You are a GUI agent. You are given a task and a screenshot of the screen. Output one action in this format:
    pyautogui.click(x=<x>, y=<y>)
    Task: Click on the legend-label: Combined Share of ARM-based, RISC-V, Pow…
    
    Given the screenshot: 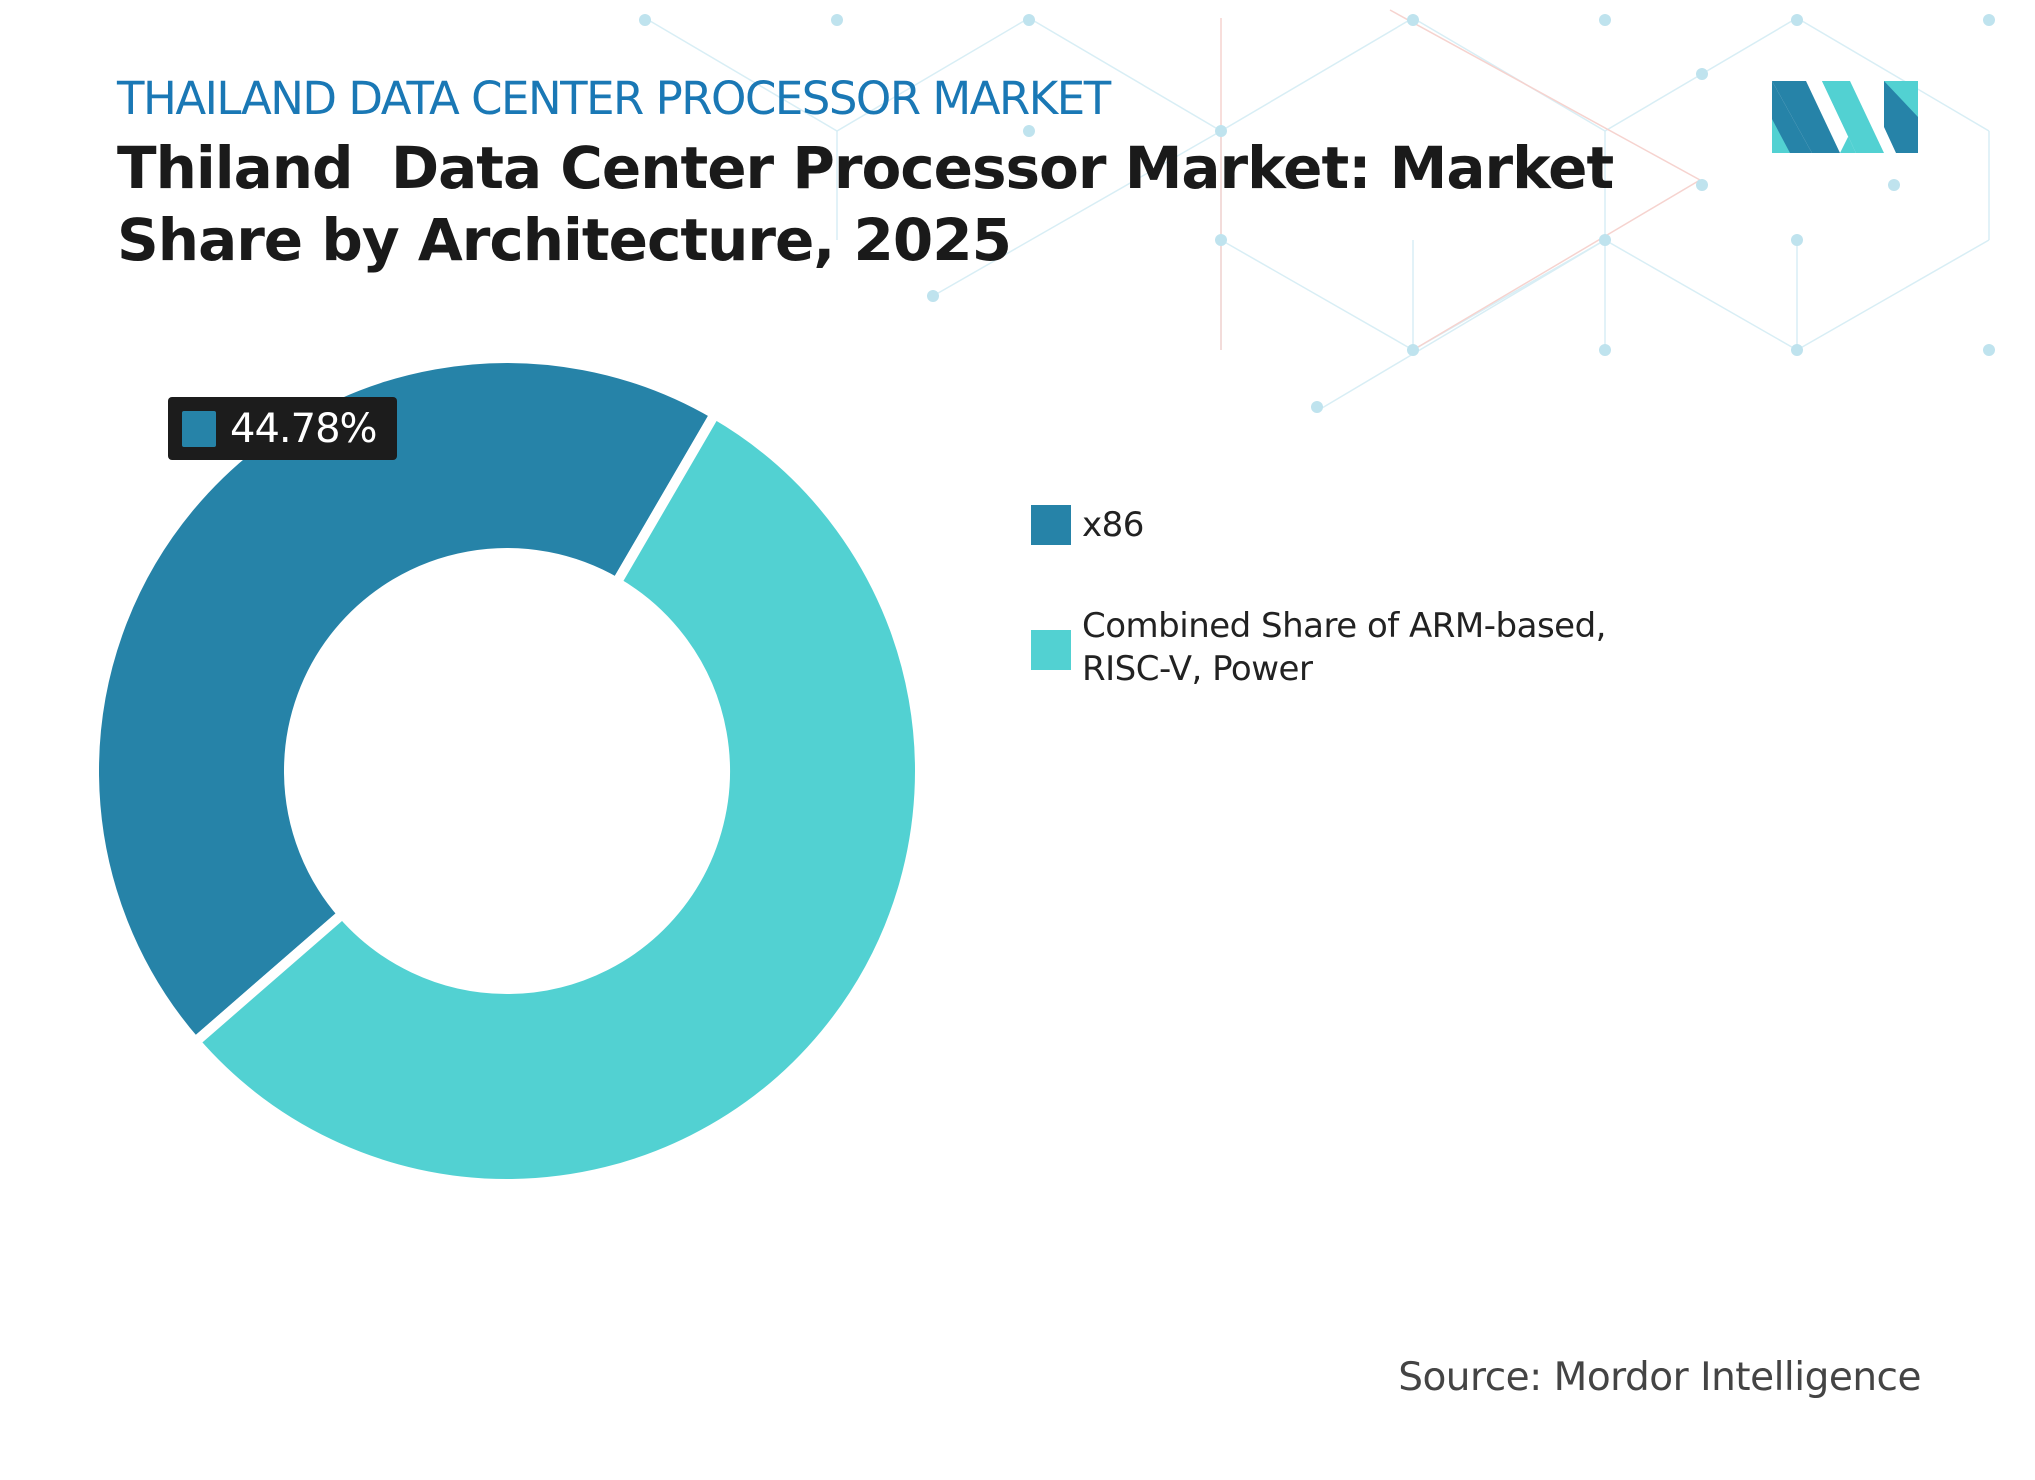 What is the action you would take?
    pyautogui.click(x=1344, y=647)
    